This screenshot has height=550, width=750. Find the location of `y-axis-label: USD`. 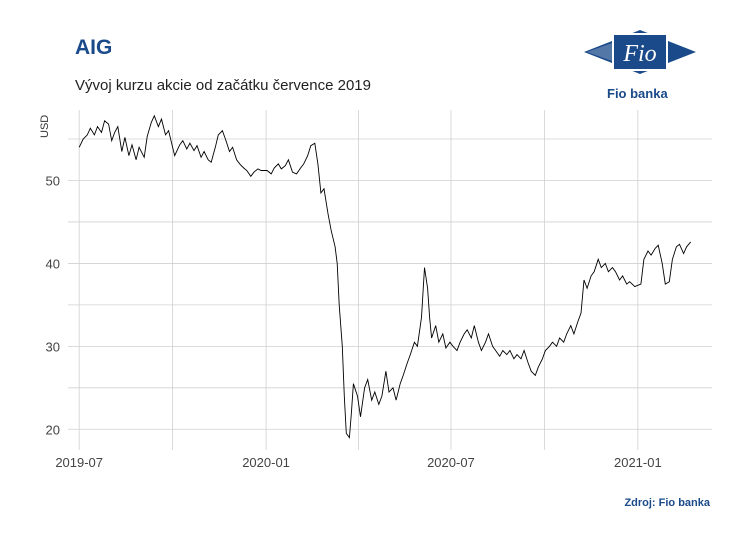

y-axis-label: USD is located at coordinates (45, 126).